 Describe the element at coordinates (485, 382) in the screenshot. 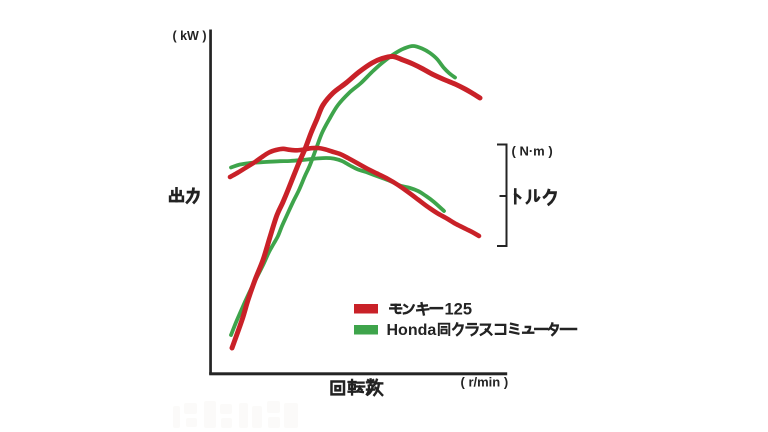

I see `svg-text: ( r/min )` at that location.